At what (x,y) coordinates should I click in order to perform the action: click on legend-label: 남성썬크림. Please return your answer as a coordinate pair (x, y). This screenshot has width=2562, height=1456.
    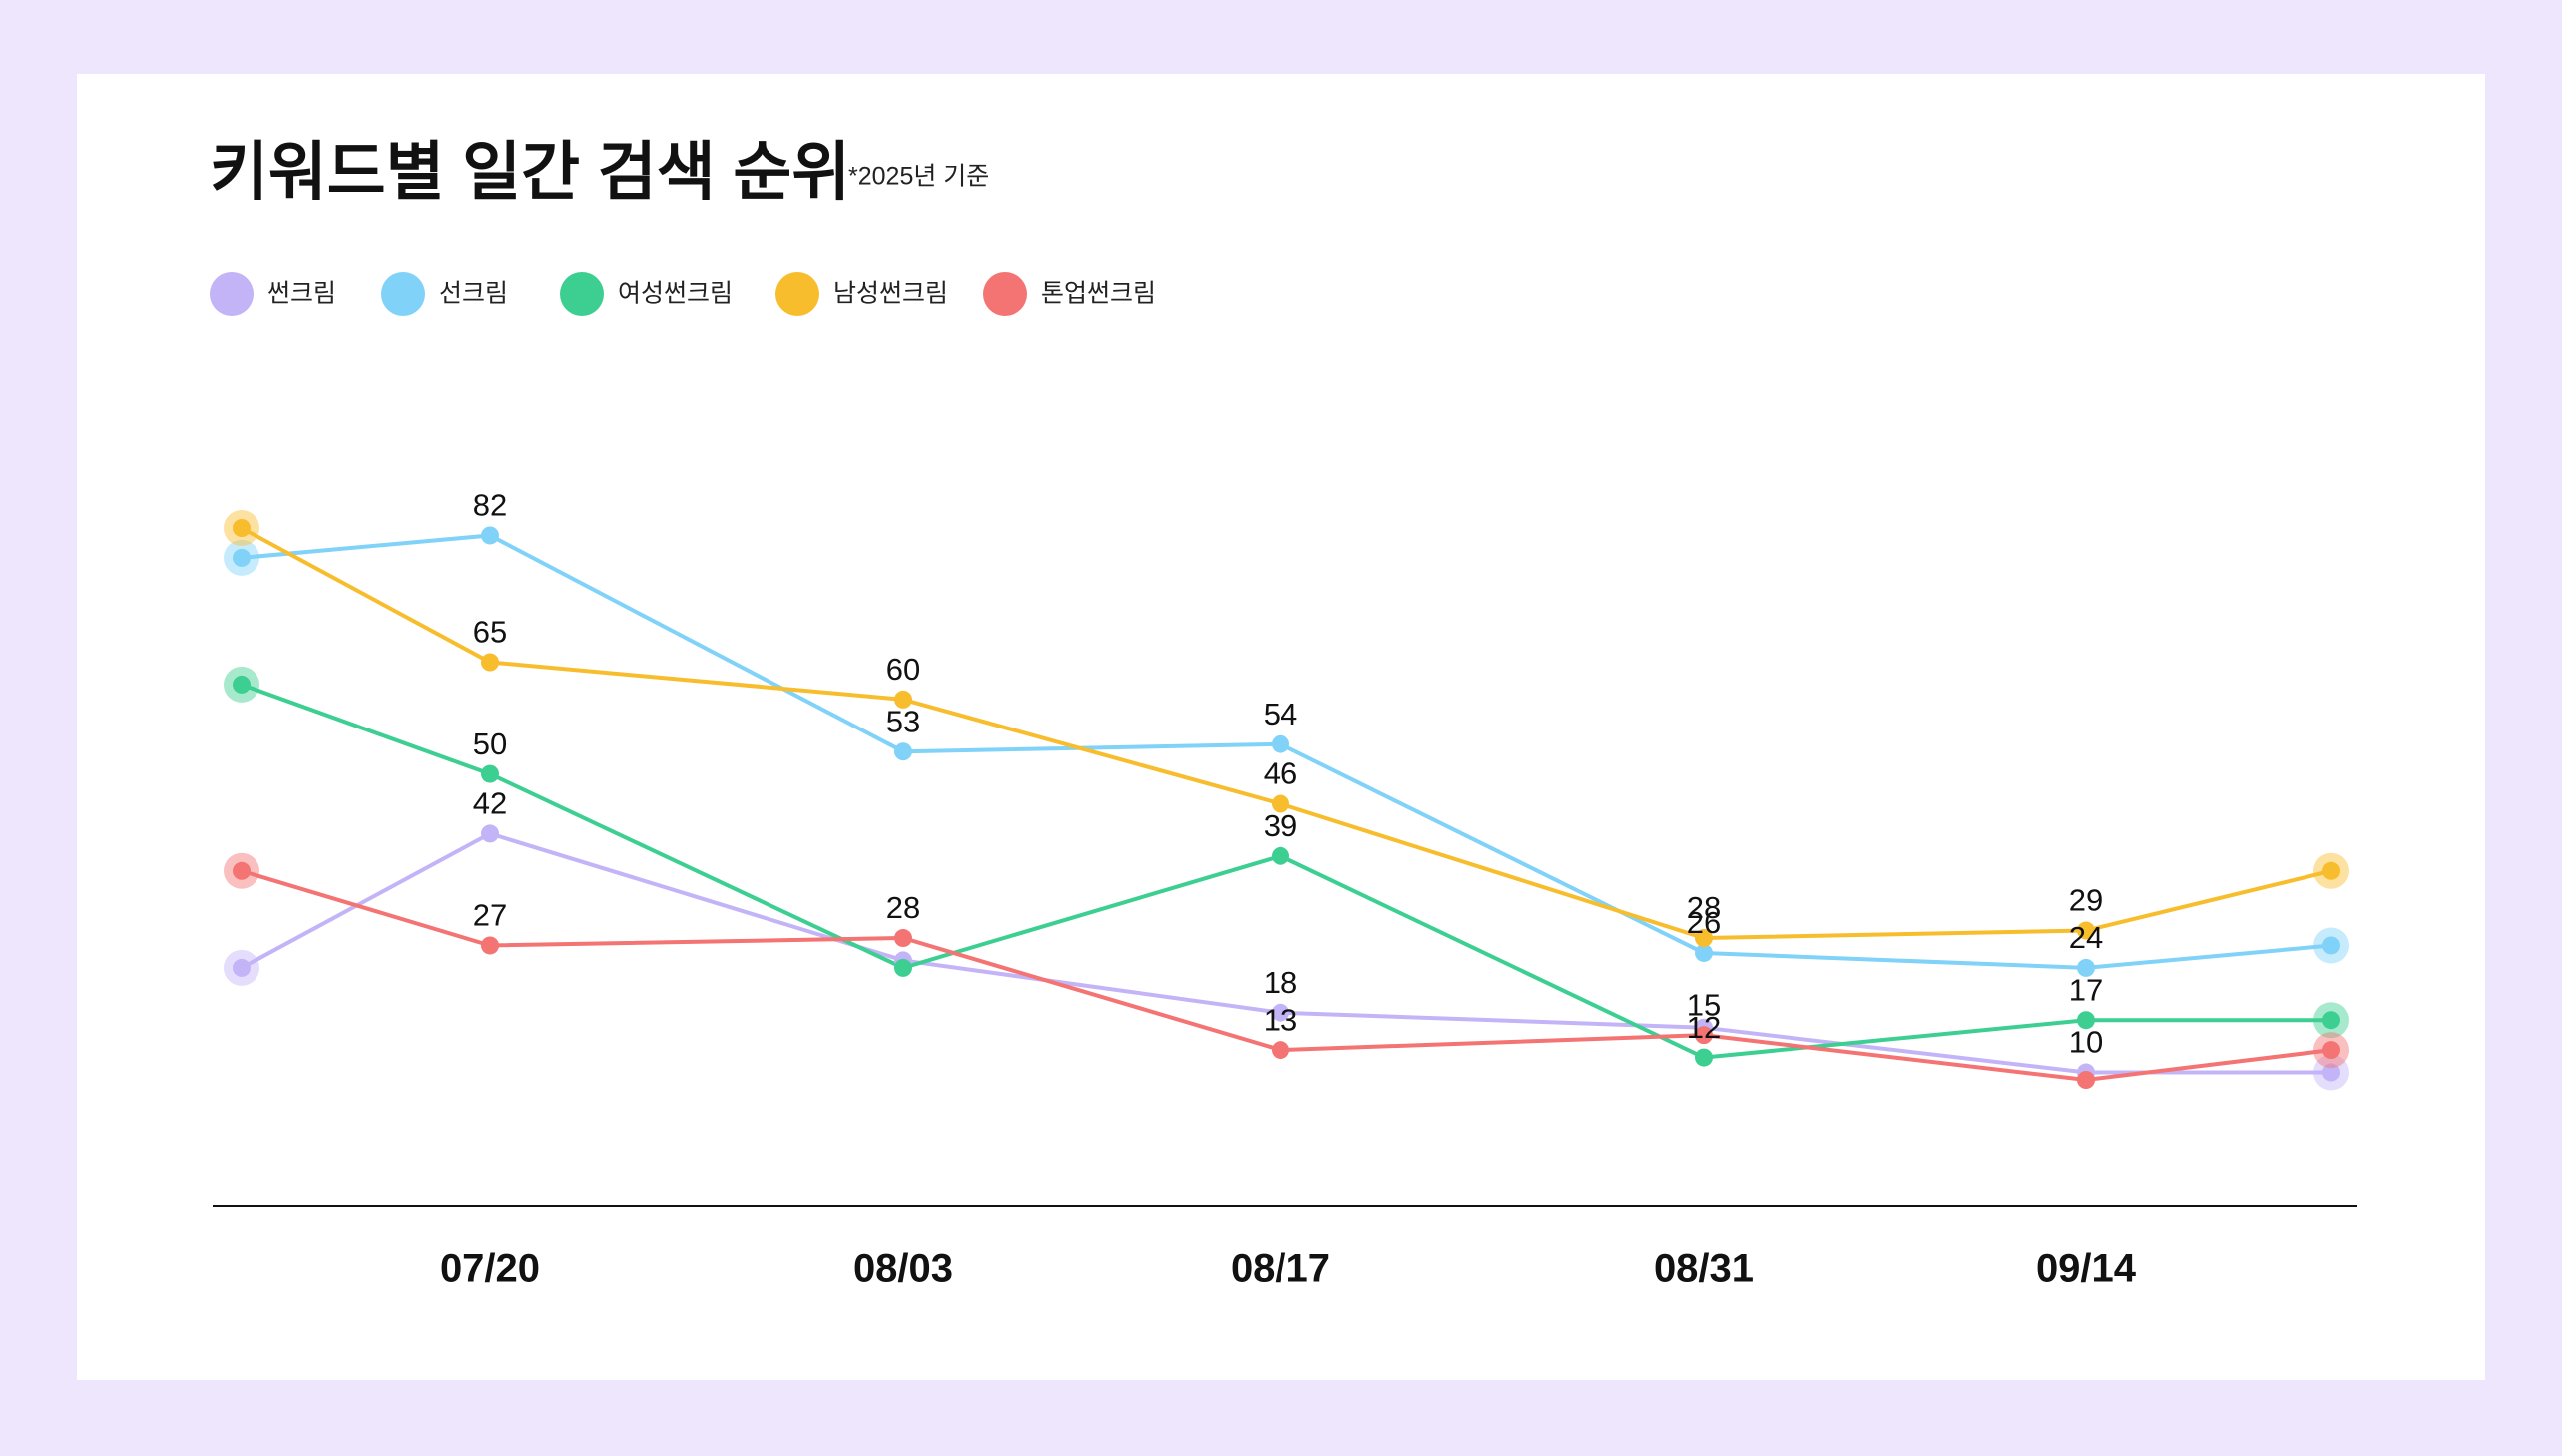
    Looking at the image, I should click on (890, 294).